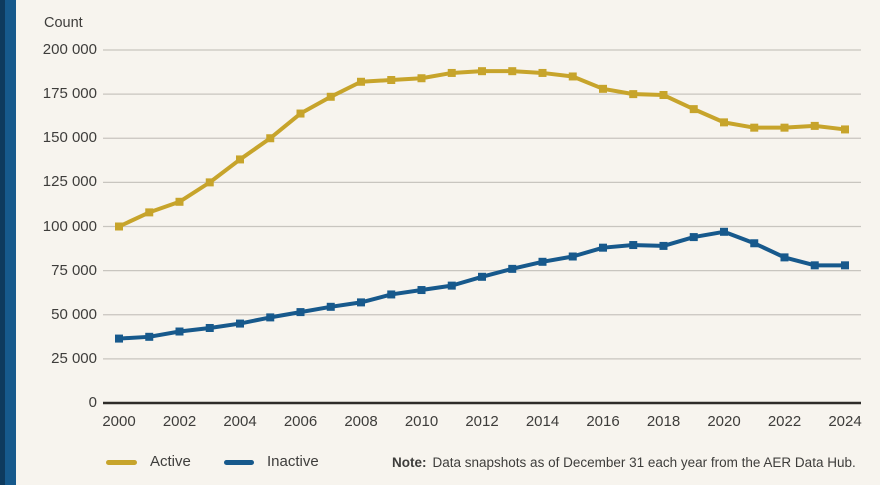 The width and height of the screenshot is (880, 485). Describe the element at coordinates (421, 421) in the screenshot. I see `x-tick-label: 2010` at that location.